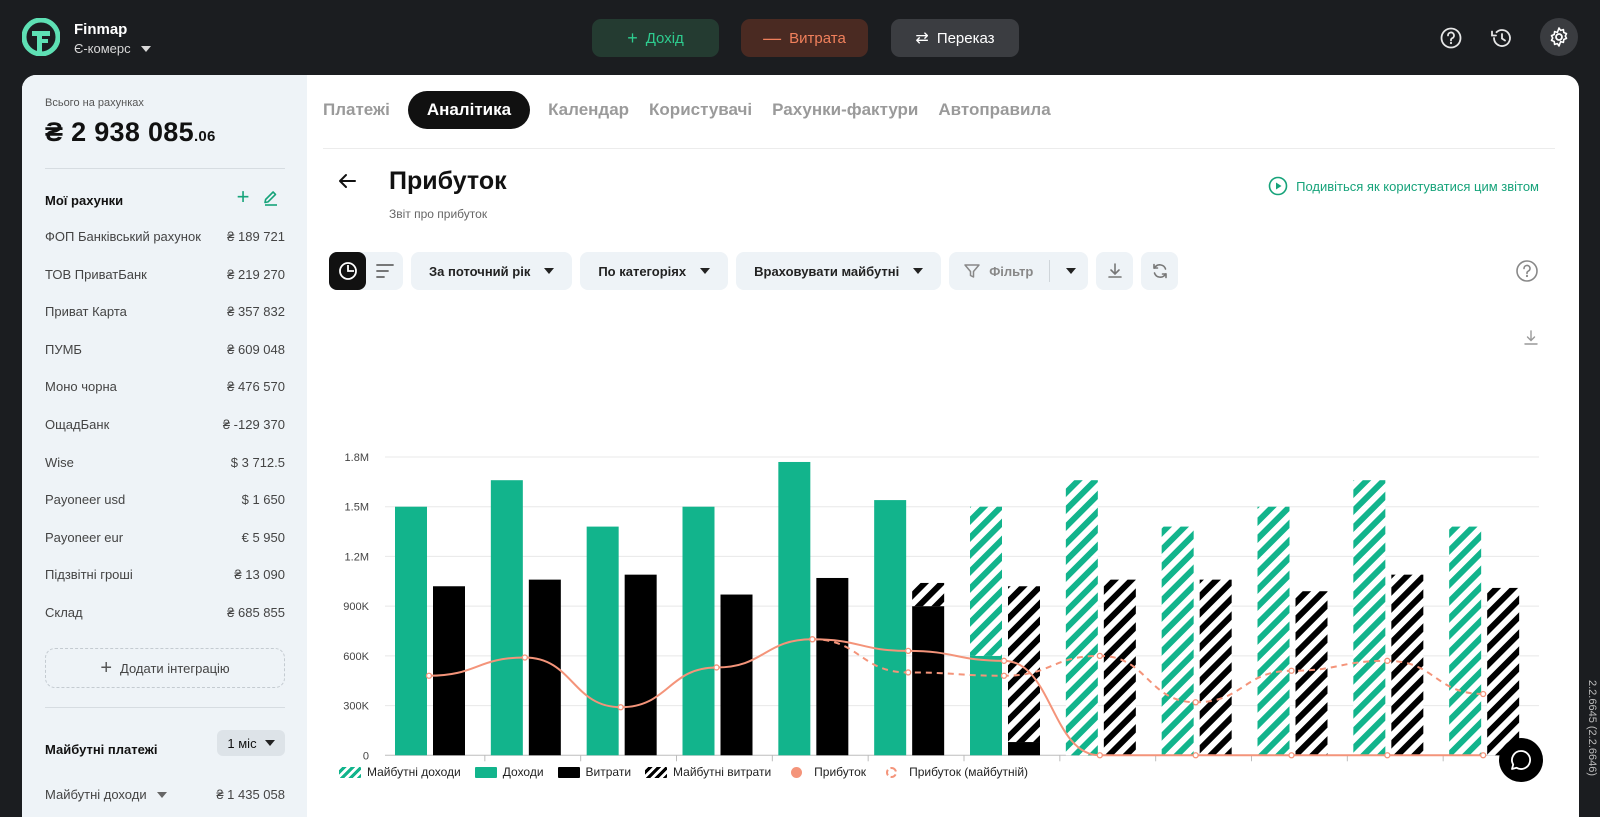 The width and height of the screenshot is (1600, 817). Describe the element at coordinates (347, 181) in the screenshot. I see `back-arrow-icon` at that location.